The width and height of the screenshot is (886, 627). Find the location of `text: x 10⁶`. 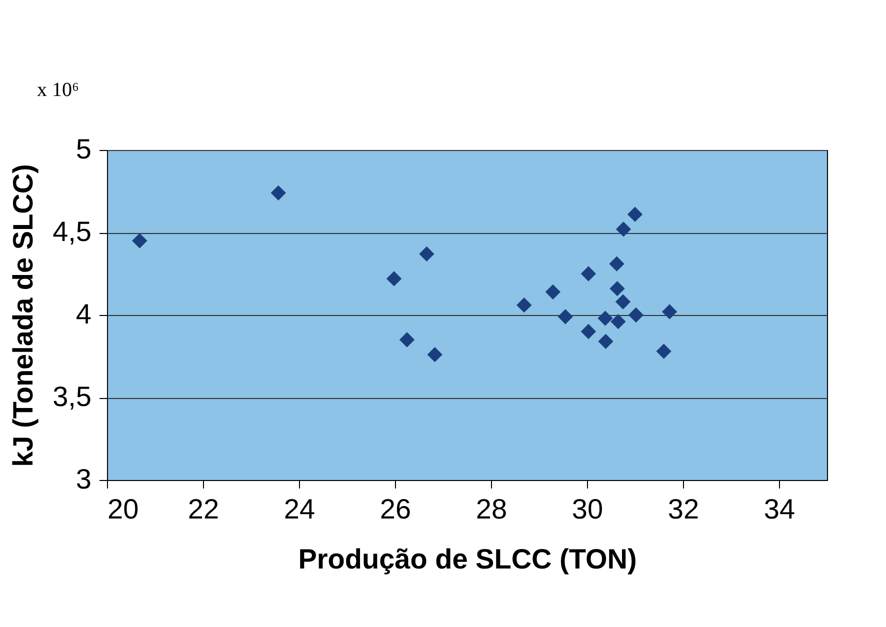

text: x 10⁶ is located at coordinates (58, 90).